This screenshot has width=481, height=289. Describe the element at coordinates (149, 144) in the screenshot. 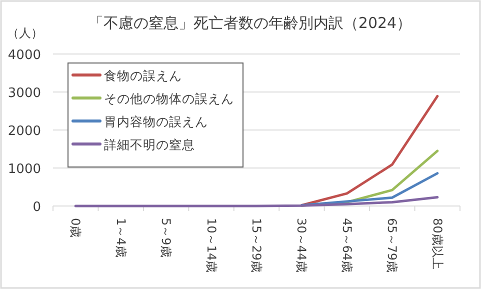

I see `legend-label: 詳細不明の窒息` at that location.